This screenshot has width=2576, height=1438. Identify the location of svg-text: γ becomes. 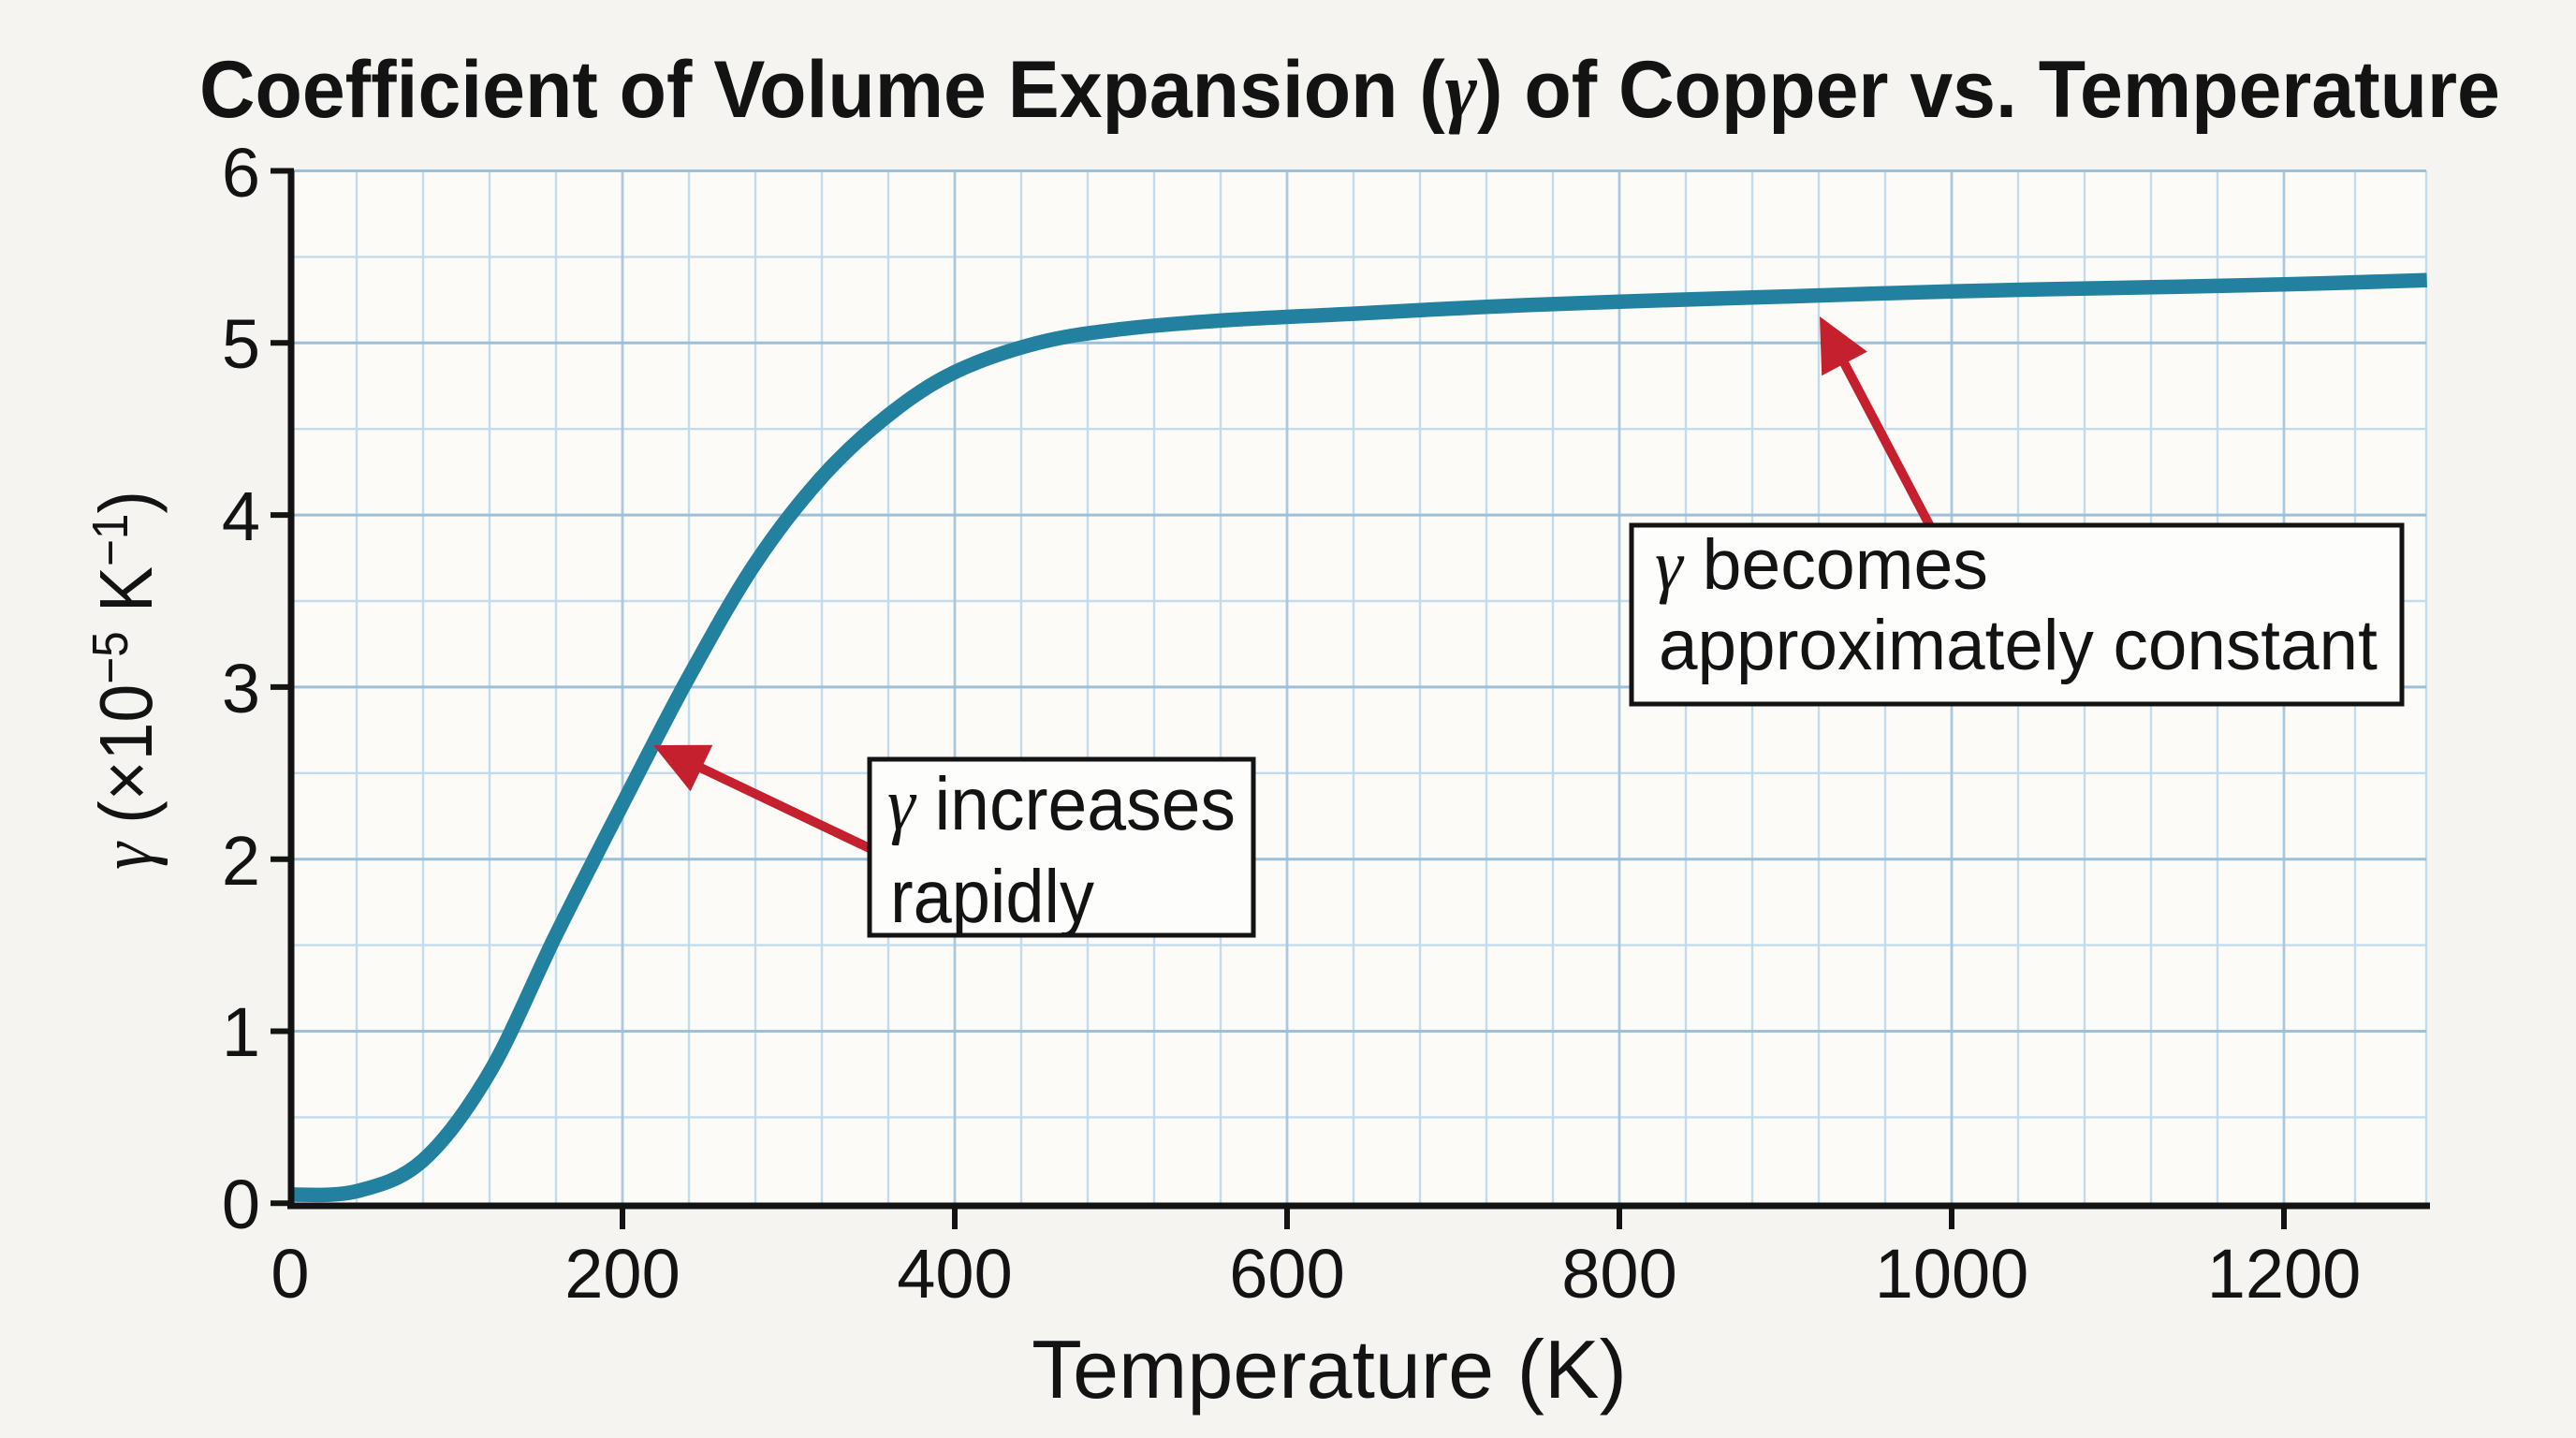
(1821, 565).